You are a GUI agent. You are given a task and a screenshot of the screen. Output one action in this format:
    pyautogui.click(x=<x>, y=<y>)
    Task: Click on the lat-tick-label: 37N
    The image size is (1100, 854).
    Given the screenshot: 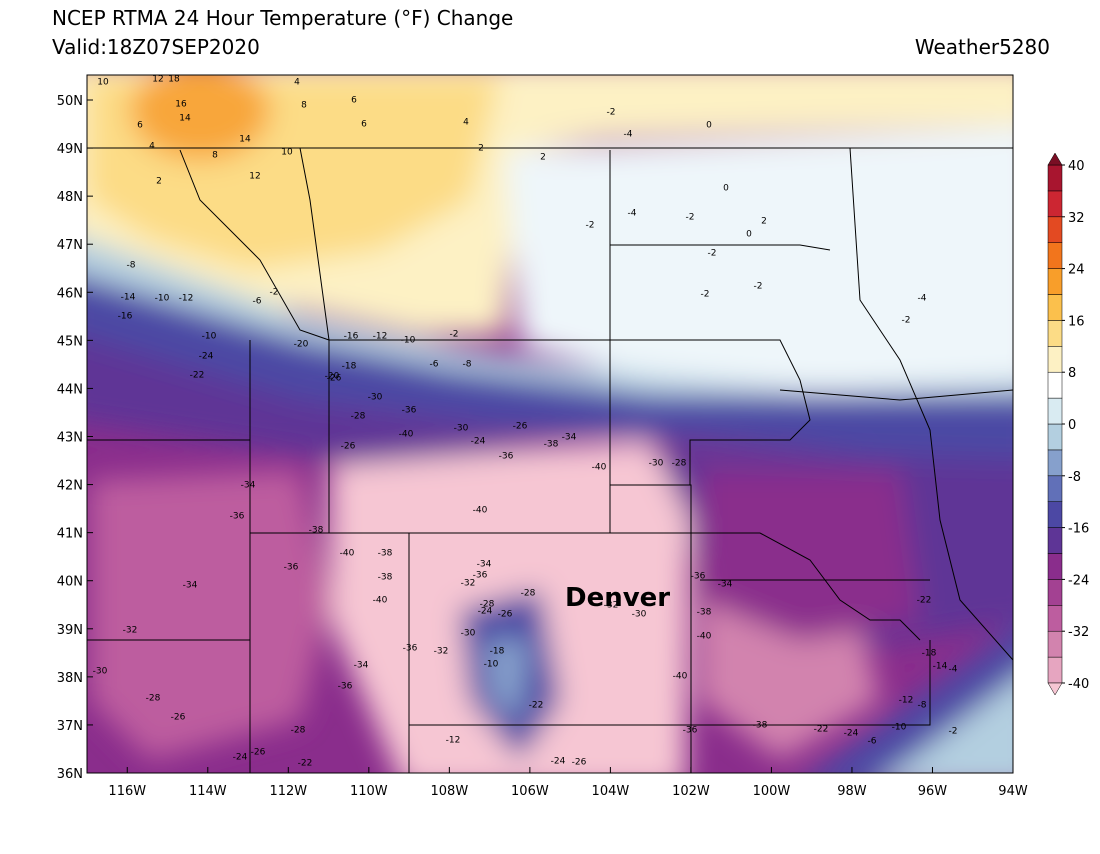 What is the action you would take?
    pyautogui.click(x=70, y=726)
    